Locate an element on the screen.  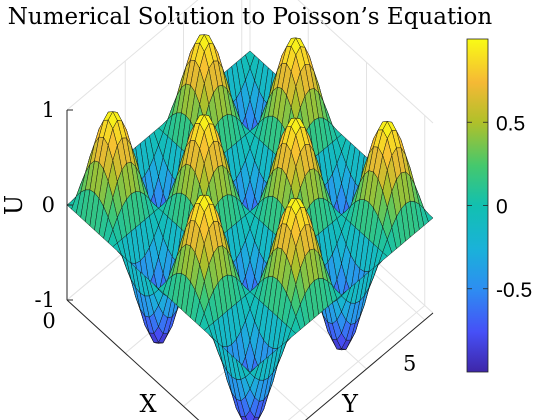
z-tick-label: 0 is located at coordinates (48, 205).